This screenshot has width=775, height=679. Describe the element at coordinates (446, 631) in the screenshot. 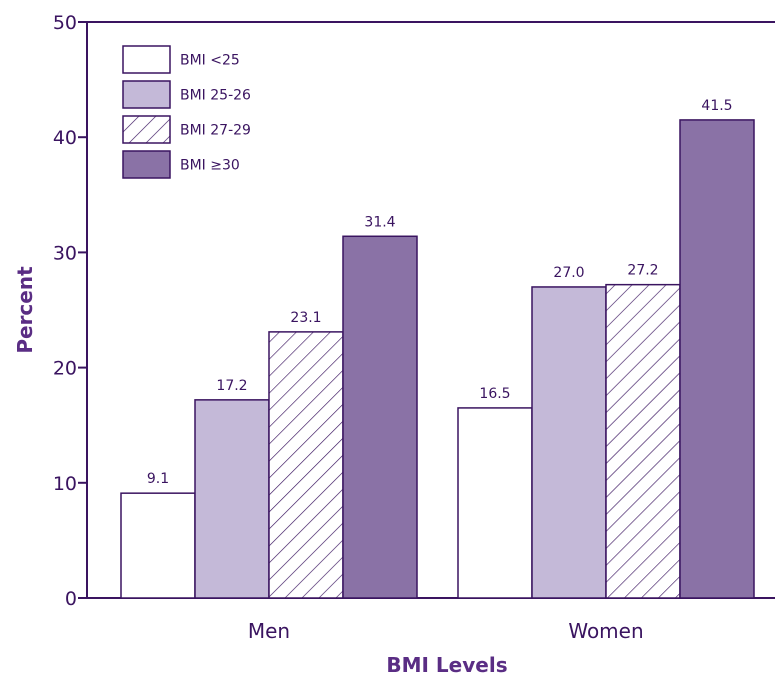

I see `category-labels: Men Women` at that location.